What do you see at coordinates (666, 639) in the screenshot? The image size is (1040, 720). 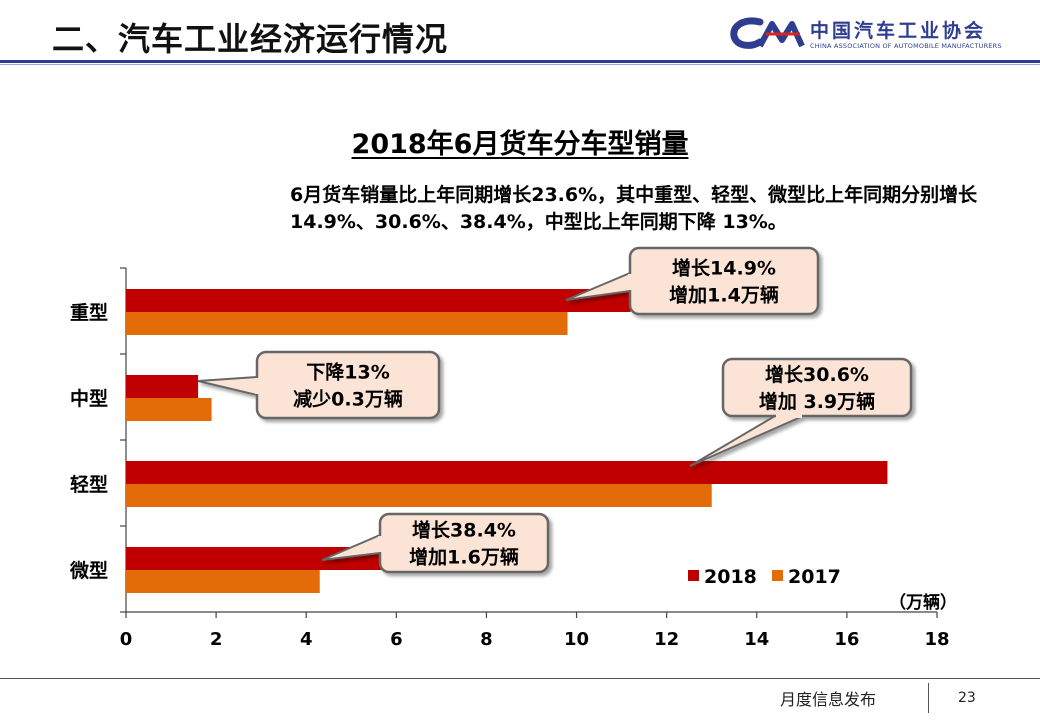 I see `x-tick-label: 12` at bounding box center [666, 639].